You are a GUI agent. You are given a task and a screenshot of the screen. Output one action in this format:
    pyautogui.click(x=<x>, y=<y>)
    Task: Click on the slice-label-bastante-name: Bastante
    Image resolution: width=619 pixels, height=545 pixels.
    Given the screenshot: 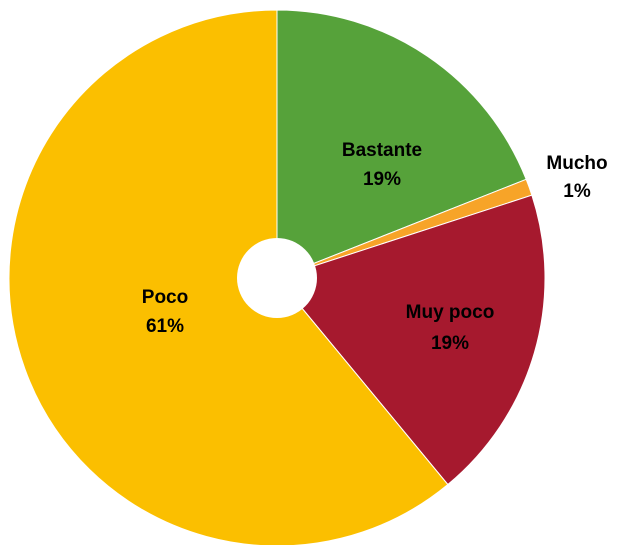 What is the action you would take?
    pyautogui.click(x=382, y=150)
    